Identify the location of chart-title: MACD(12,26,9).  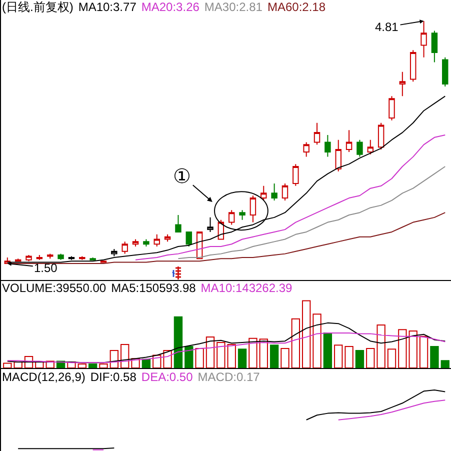
(44, 377).